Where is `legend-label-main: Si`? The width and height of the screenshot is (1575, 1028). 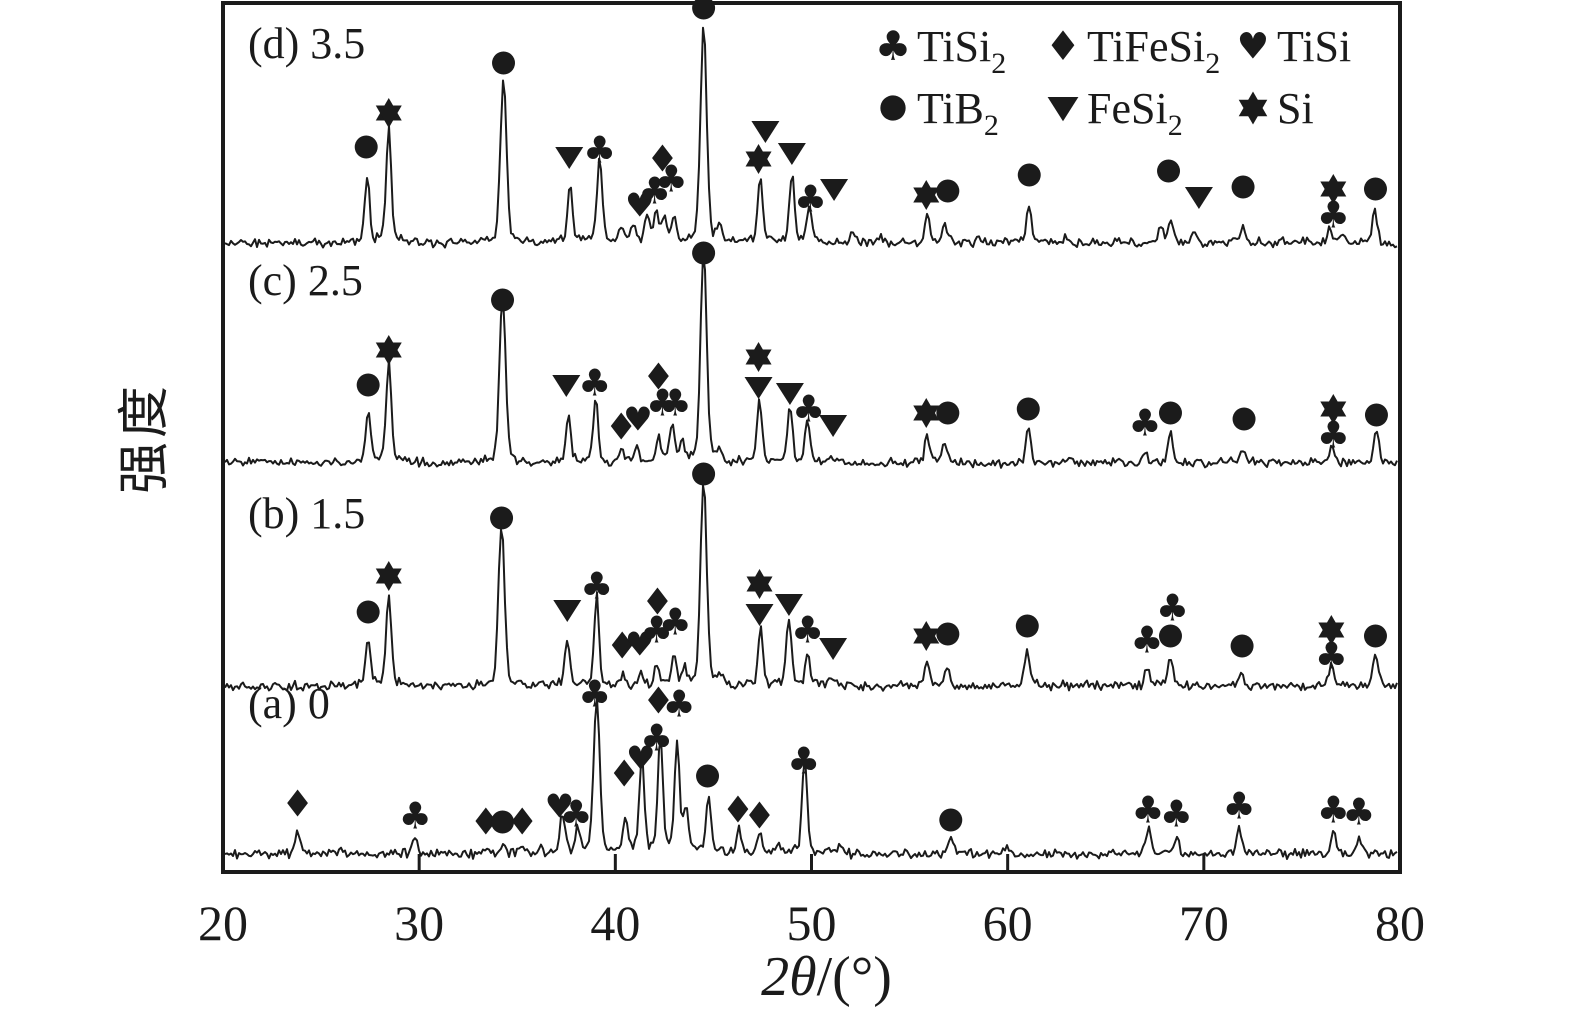
legend-label-main: Si is located at coordinates (1295, 108).